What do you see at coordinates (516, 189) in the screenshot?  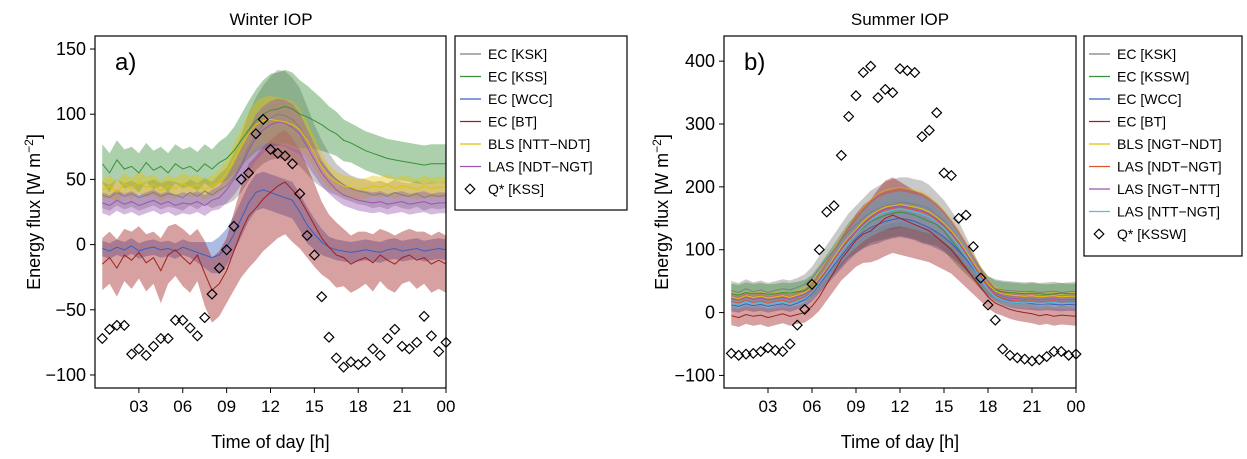 I see `legend-label: Q* [KSS]` at bounding box center [516, 189].